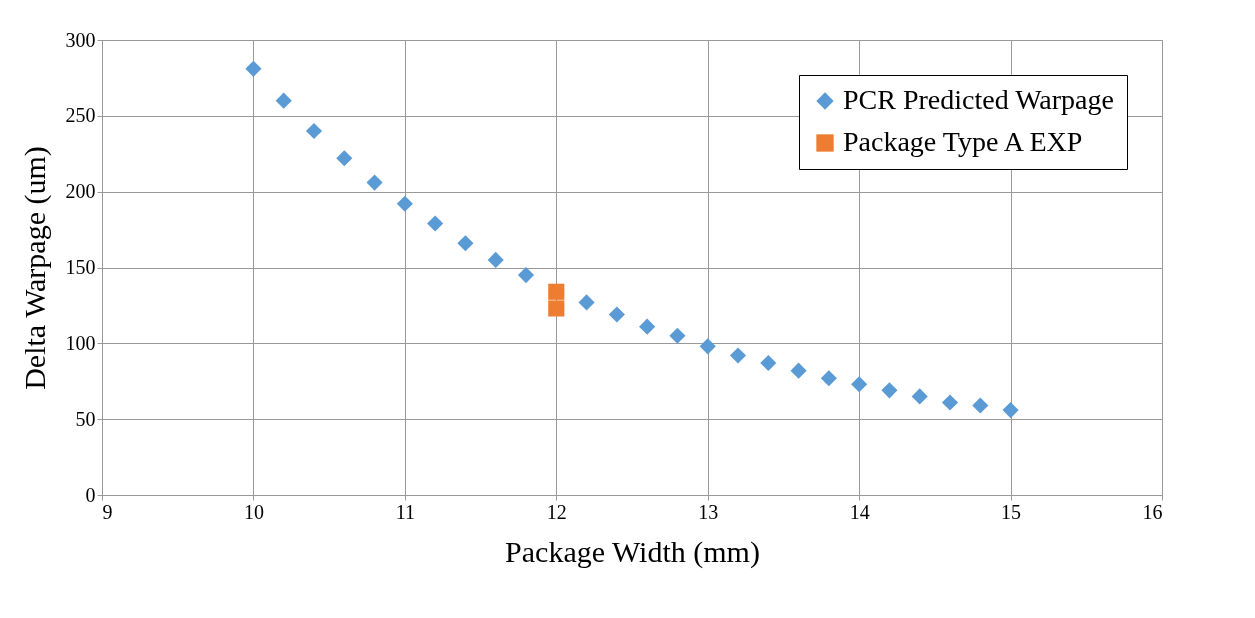 The height and width of the screenshot is (618, 1255). I want to click on x-tick-label: 12, so click(556, 511).